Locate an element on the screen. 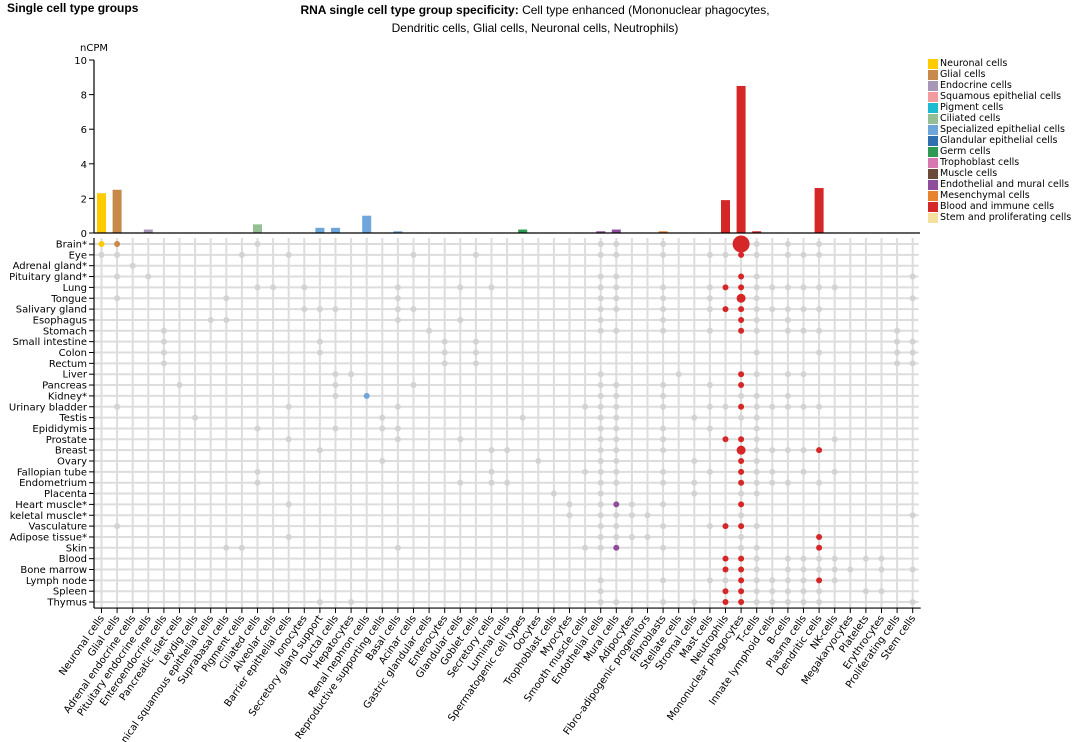 Image resolution: width=1072 pixels, height=742 pixels. y-axis-label: nCPM is located at coordinates (94, 48).